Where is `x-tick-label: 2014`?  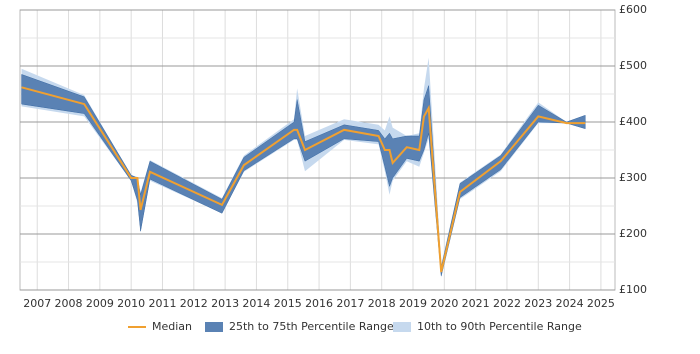
x-tick-label: 2014 is located at coordinates (256, 303).